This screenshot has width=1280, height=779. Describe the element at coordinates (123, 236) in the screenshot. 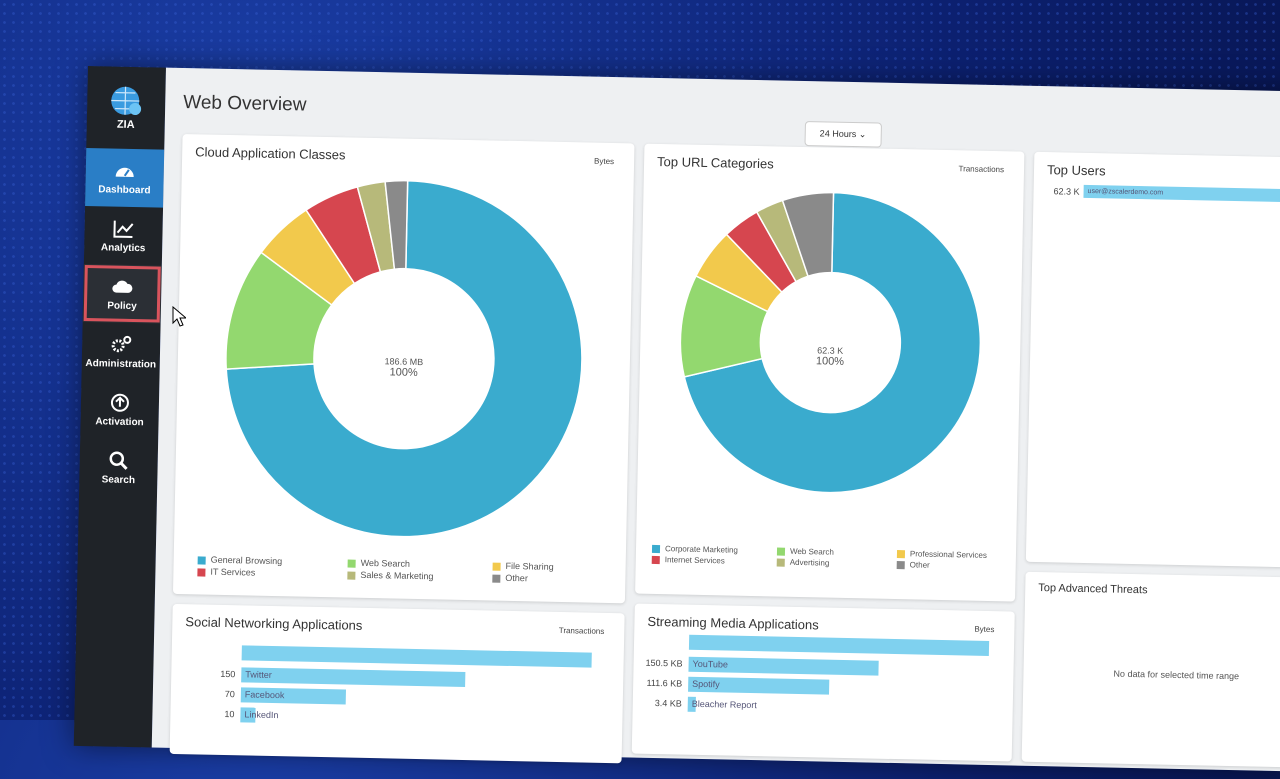

I see `sidebar-item-analytics: Analytics` at that location.